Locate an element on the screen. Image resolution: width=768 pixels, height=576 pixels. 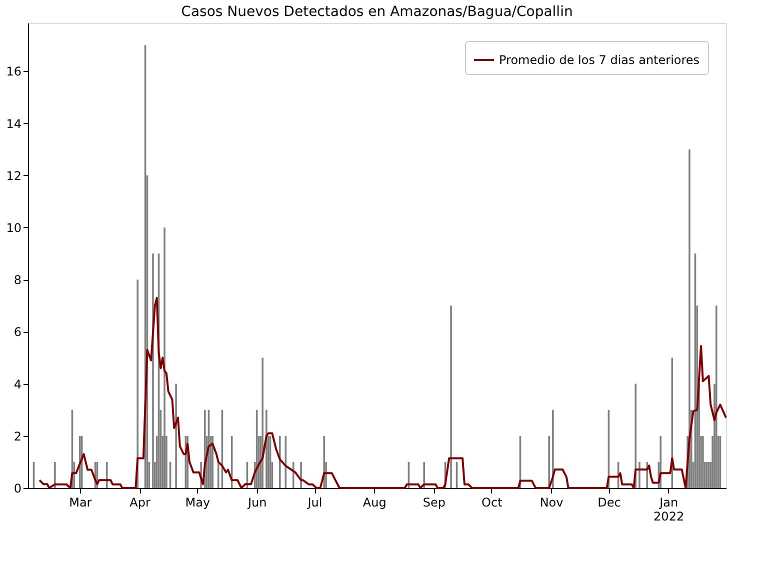
x-tick-label: Nov is located at coordinates (552, 503).